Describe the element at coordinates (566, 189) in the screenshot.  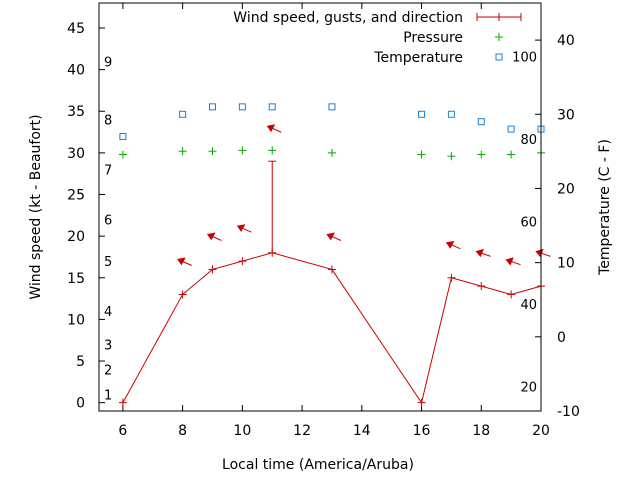
I see `y2-tick-label: 20` at that location.